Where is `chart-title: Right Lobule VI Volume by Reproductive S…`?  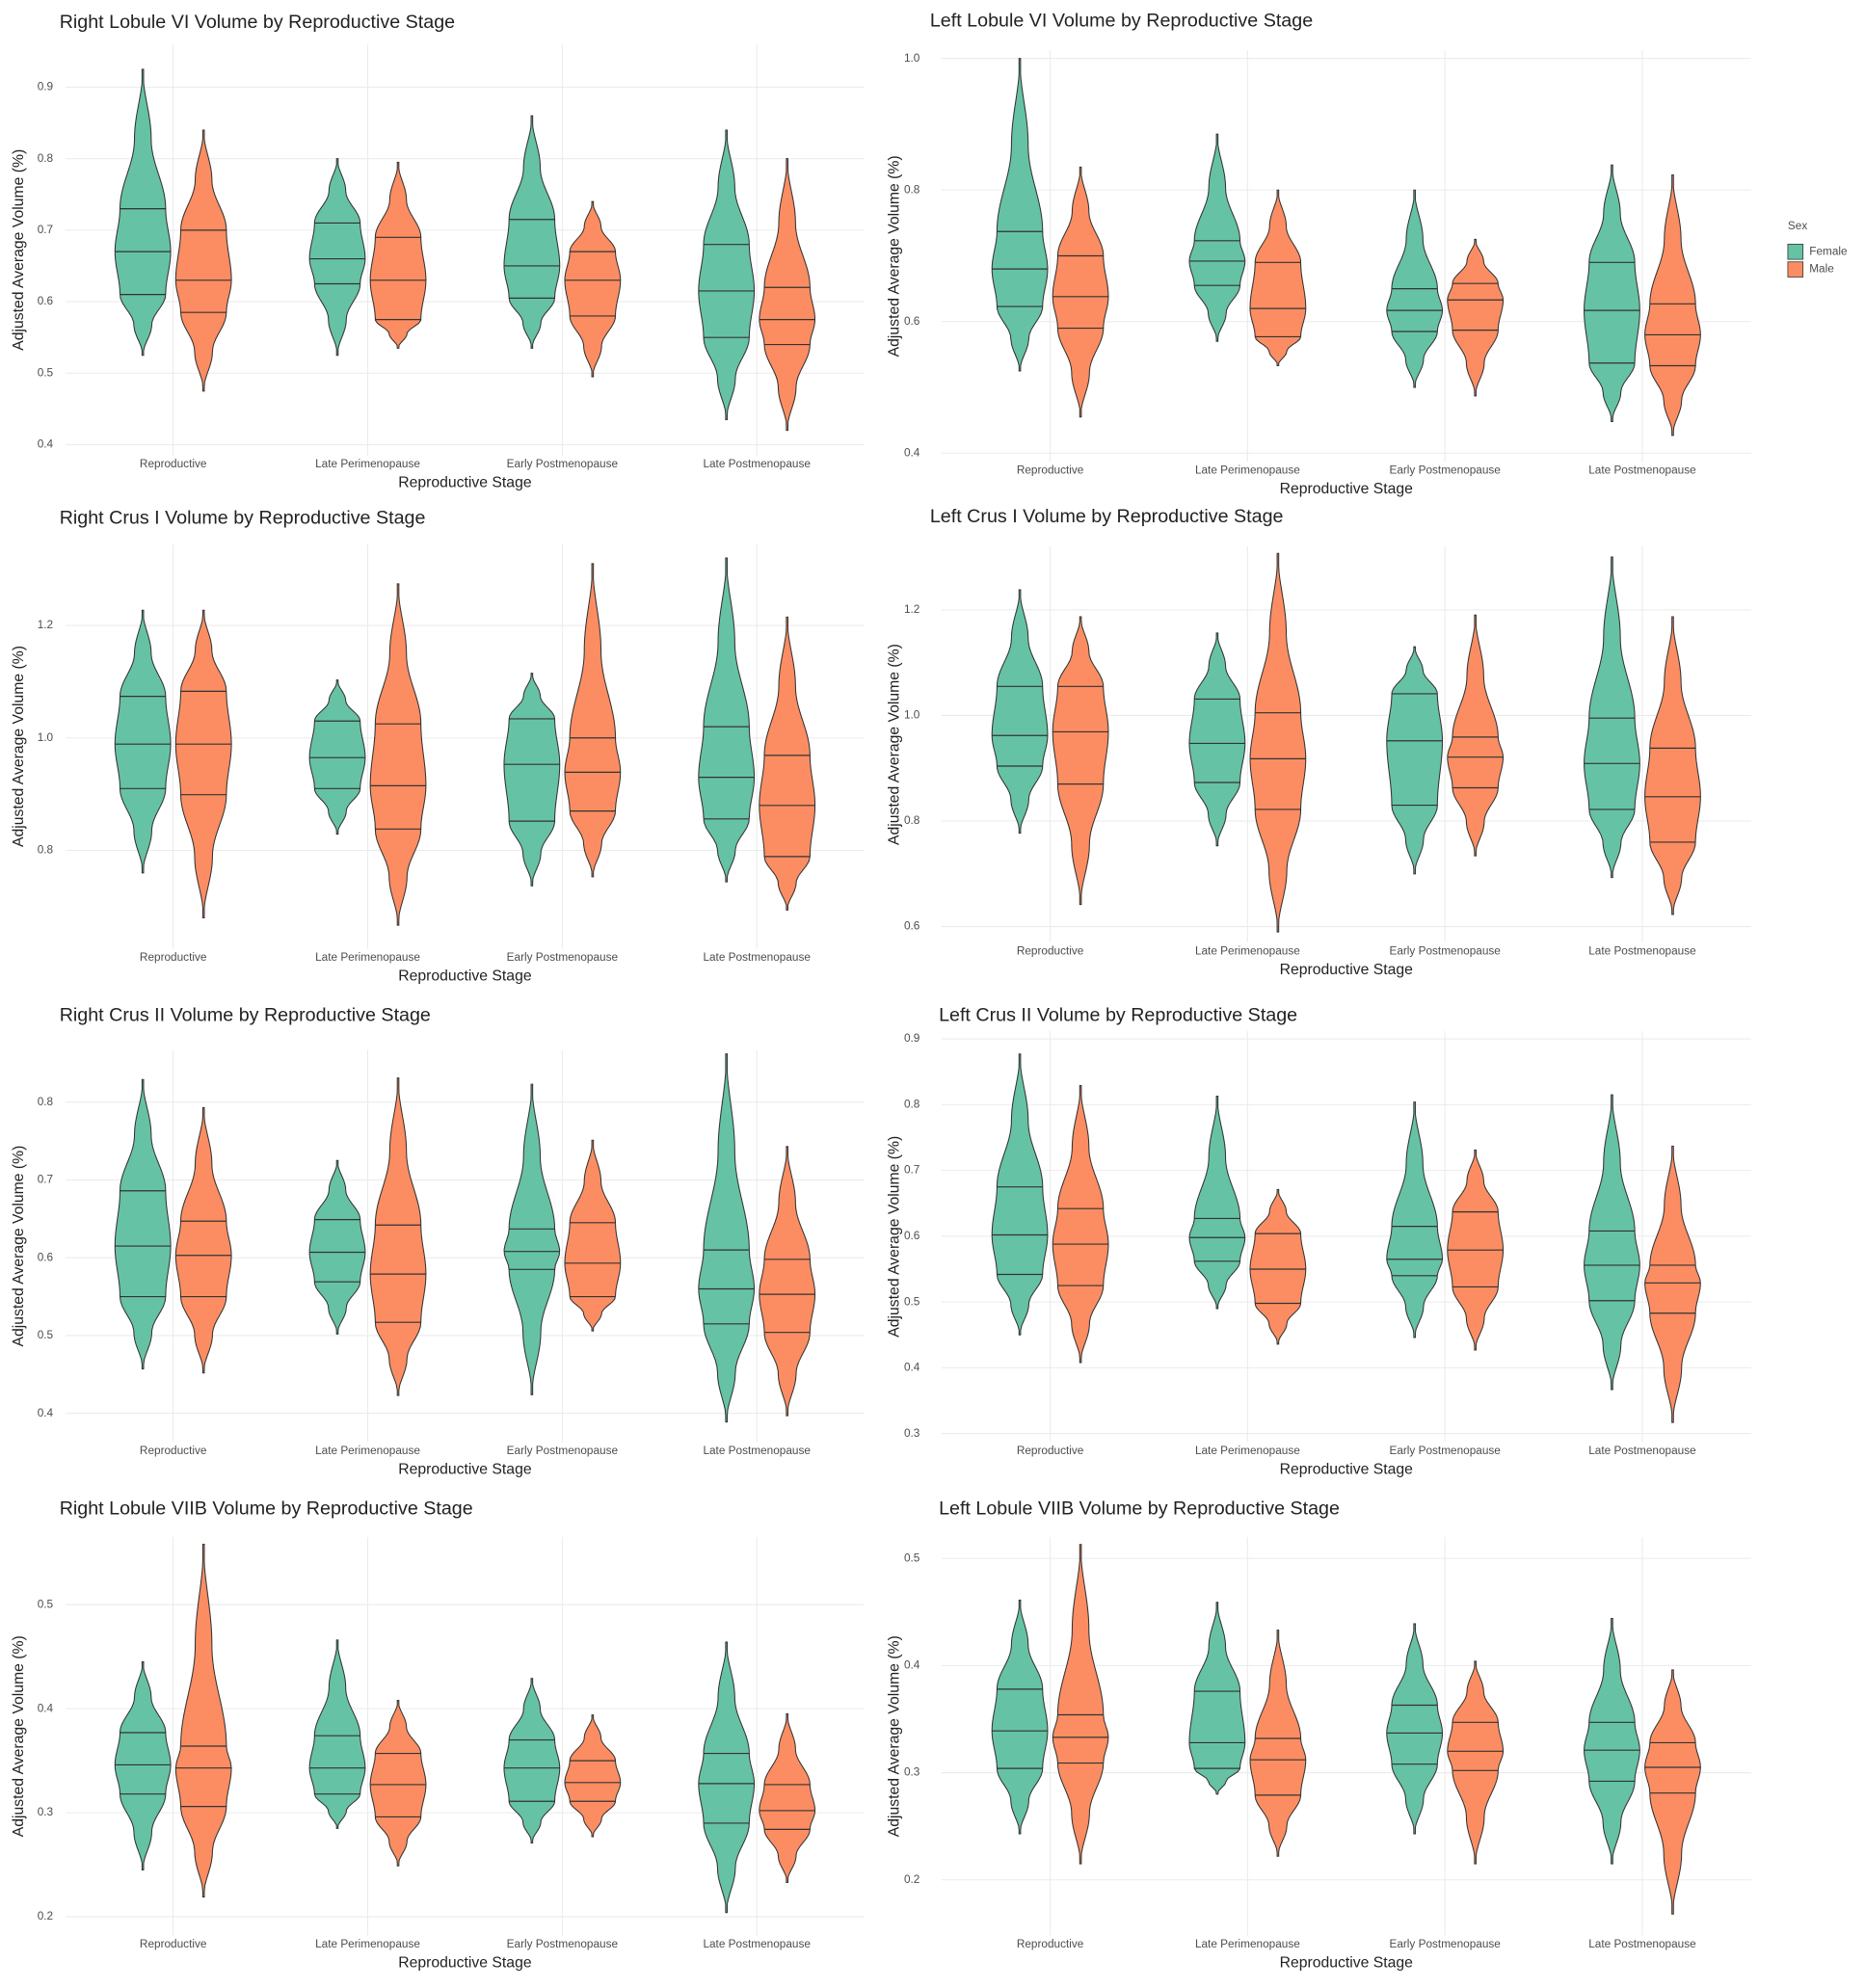
chart-title: Right Lobule VI Volume by Reproductive S… is located at coordinates (257, 22).